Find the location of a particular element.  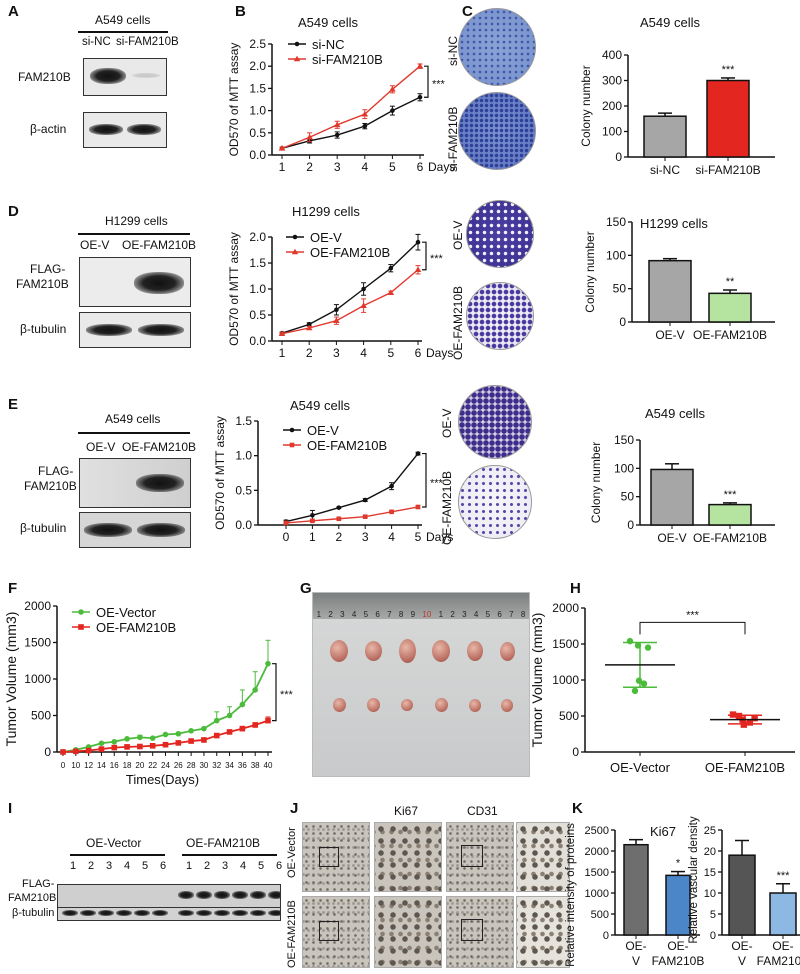

lane-number: 5 is located at coordinates (261, 866).